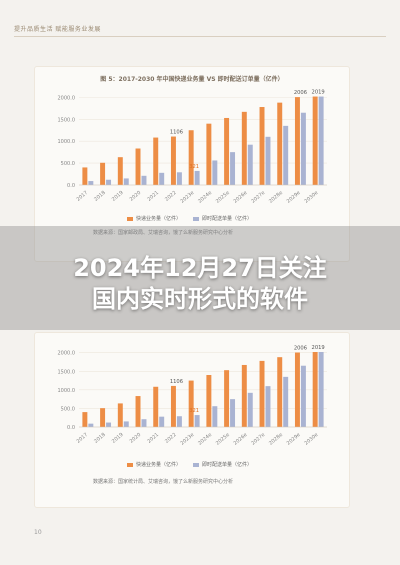  Describe the element at coordinates (222, 464) in the screenshot. I see `legend-item-instant-2: 即时配送单量（亿件）` at that location.